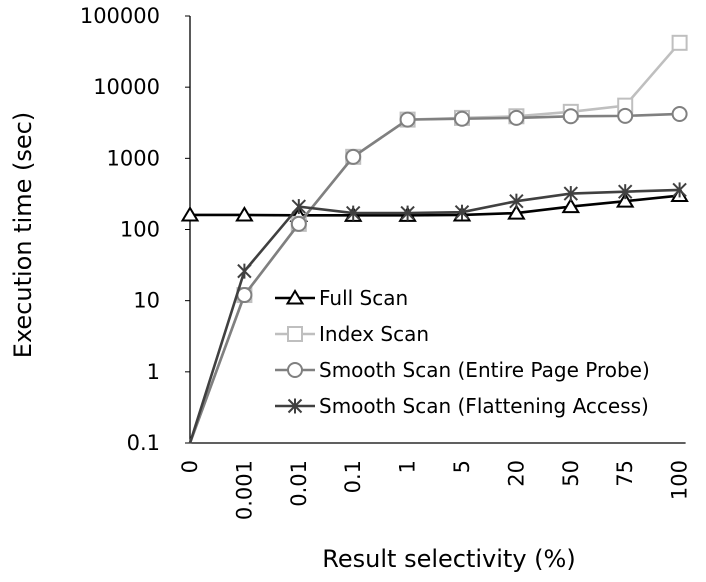 Image resolution: width=706 pixels, height=582 pixels. I want to click on x-tick-label: 5, so click(462, 466).